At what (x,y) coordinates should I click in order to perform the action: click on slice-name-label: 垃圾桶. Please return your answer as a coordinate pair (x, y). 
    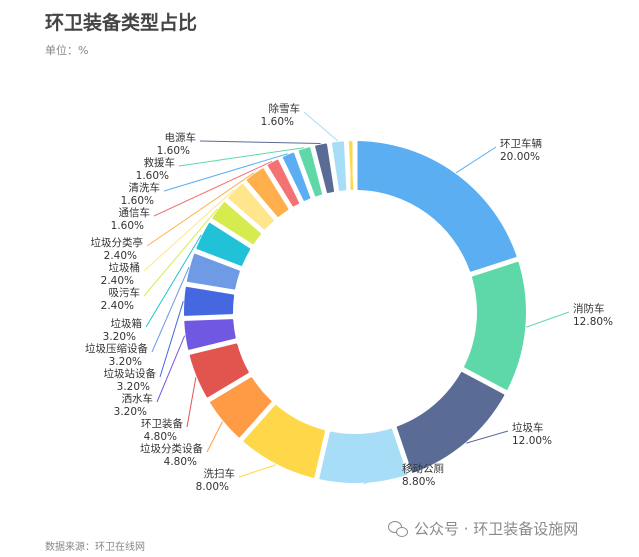
    Looking at the image, I should click on (125, 267).